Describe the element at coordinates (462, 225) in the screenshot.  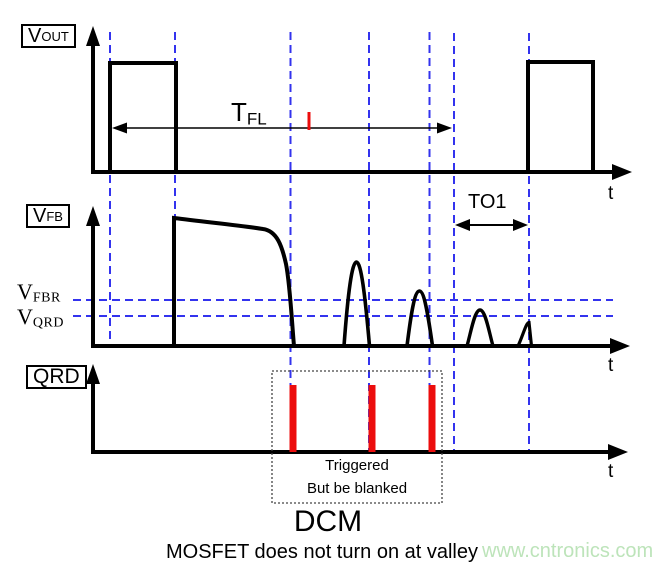
I see `to1-arrowhead-left` at that location.